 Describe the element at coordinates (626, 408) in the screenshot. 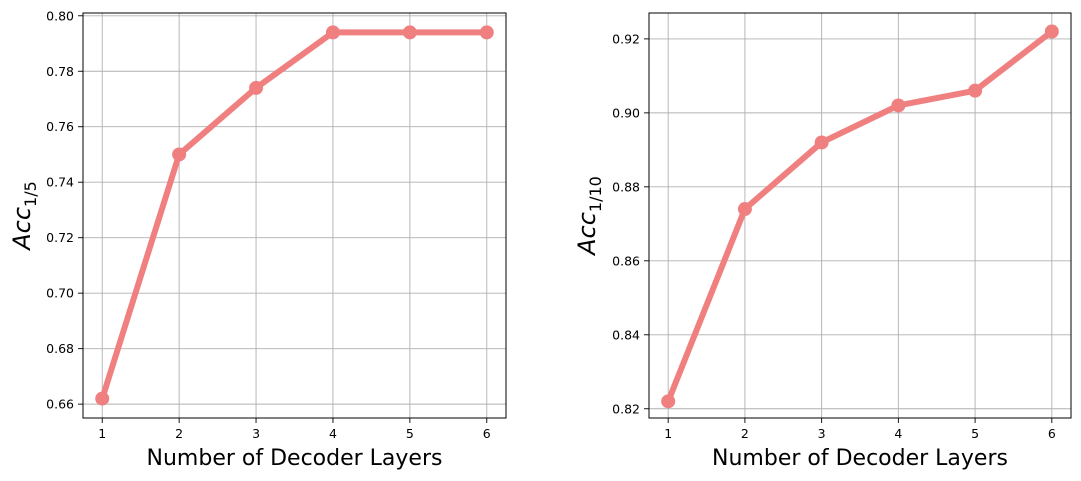

I see `y-tick-label: 0.82` at that location.